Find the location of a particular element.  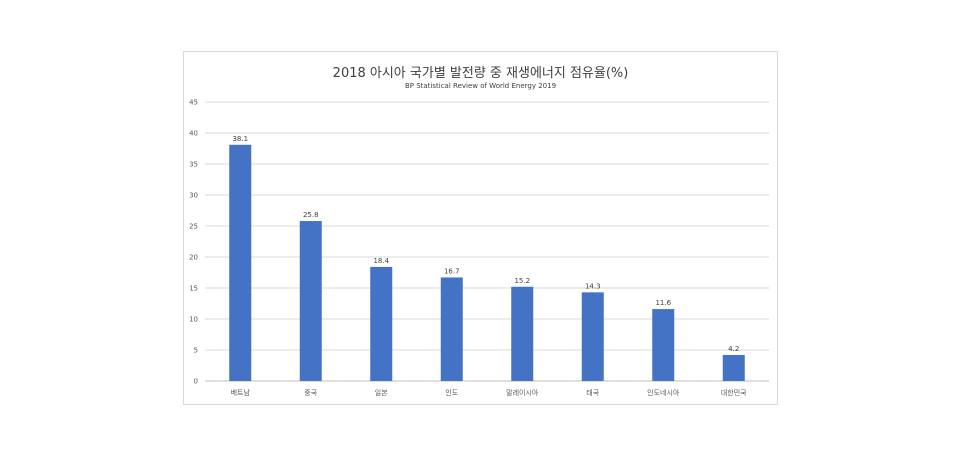

x-tick-label: 중국 is located at coordinates (310, 393).